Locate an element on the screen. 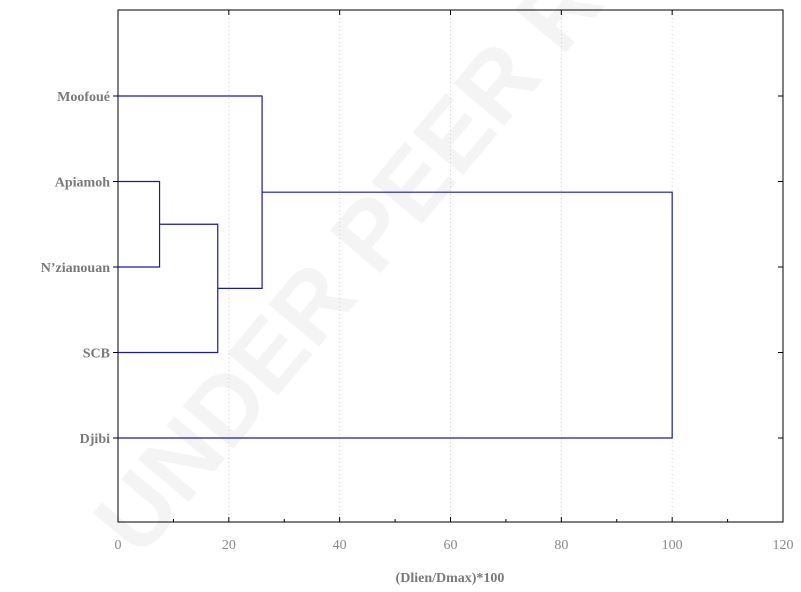  x-tick-label: 40 is located at coordinates (340, 545).